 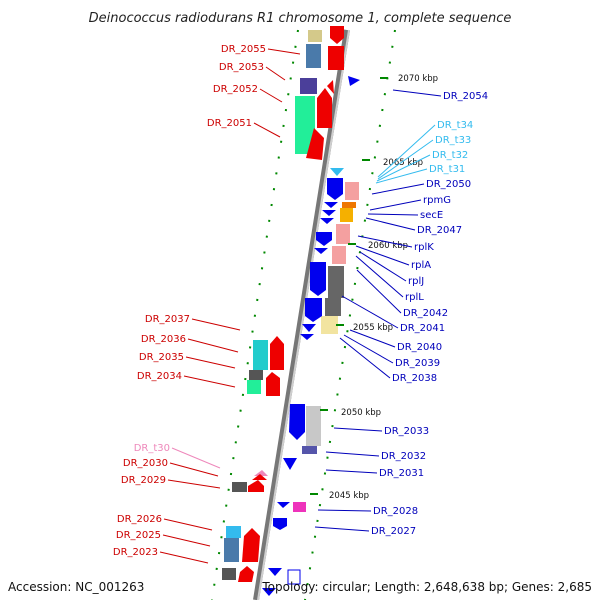 I want to click on kbp-tick-label: 2045 kbp, so click(x=349, y=496).